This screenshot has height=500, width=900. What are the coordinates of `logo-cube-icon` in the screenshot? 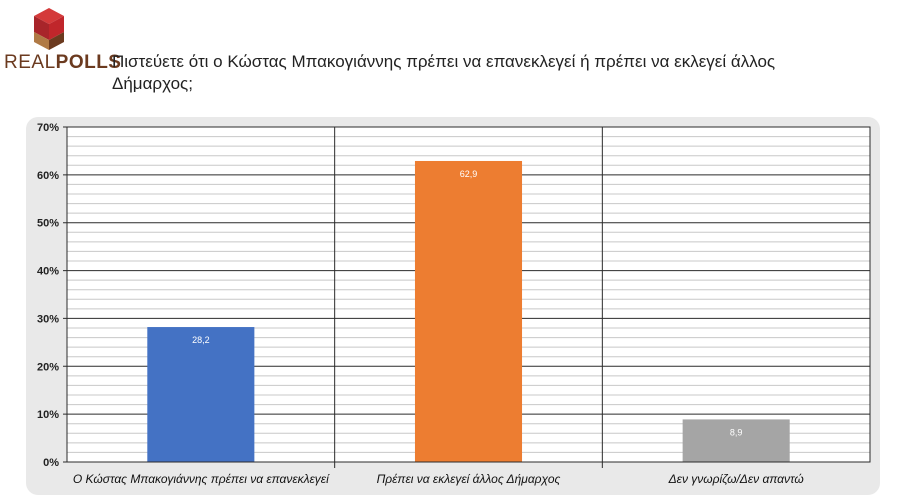 It's located at (49, 29).